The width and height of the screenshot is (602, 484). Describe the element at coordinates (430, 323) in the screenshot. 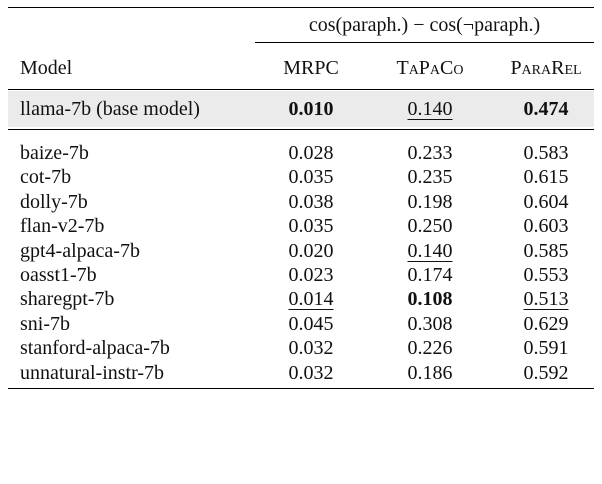

I see `row-value: 0.308` at that location.